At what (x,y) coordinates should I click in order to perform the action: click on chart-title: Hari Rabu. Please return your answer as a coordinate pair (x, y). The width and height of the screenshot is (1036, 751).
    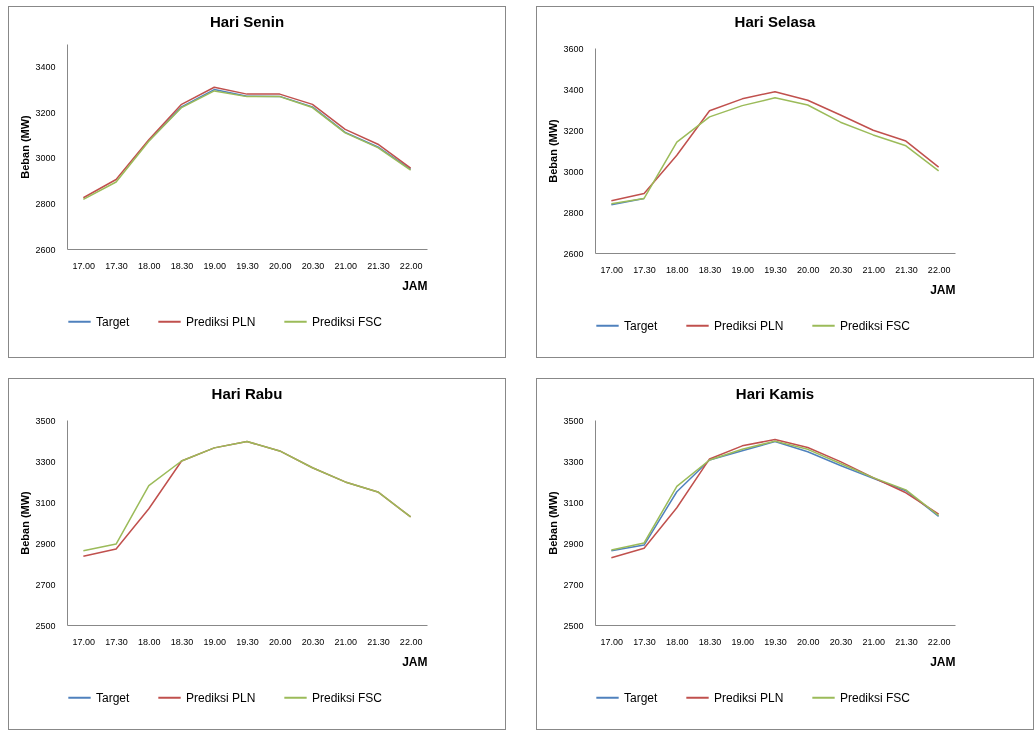
    Looking at the image, I should click on (247, 393).